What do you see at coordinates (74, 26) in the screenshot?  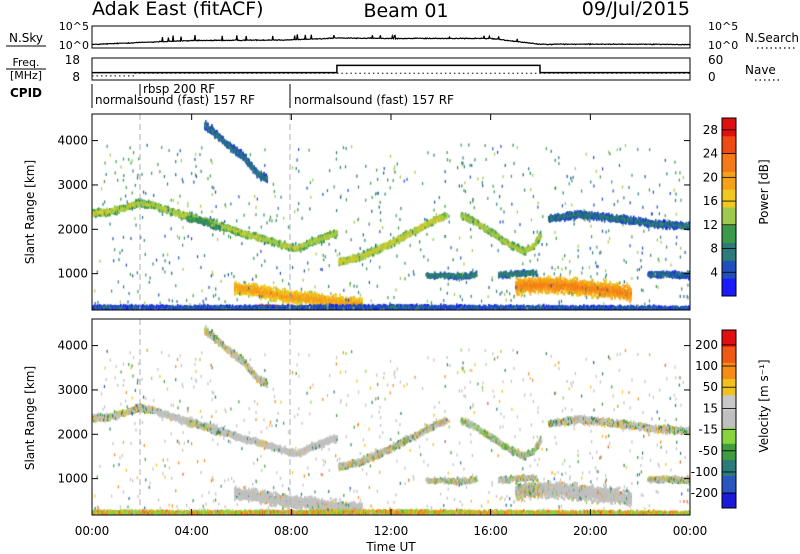 I see `n-sky-tick-top: 10^5` at bounding box center [74, 26].